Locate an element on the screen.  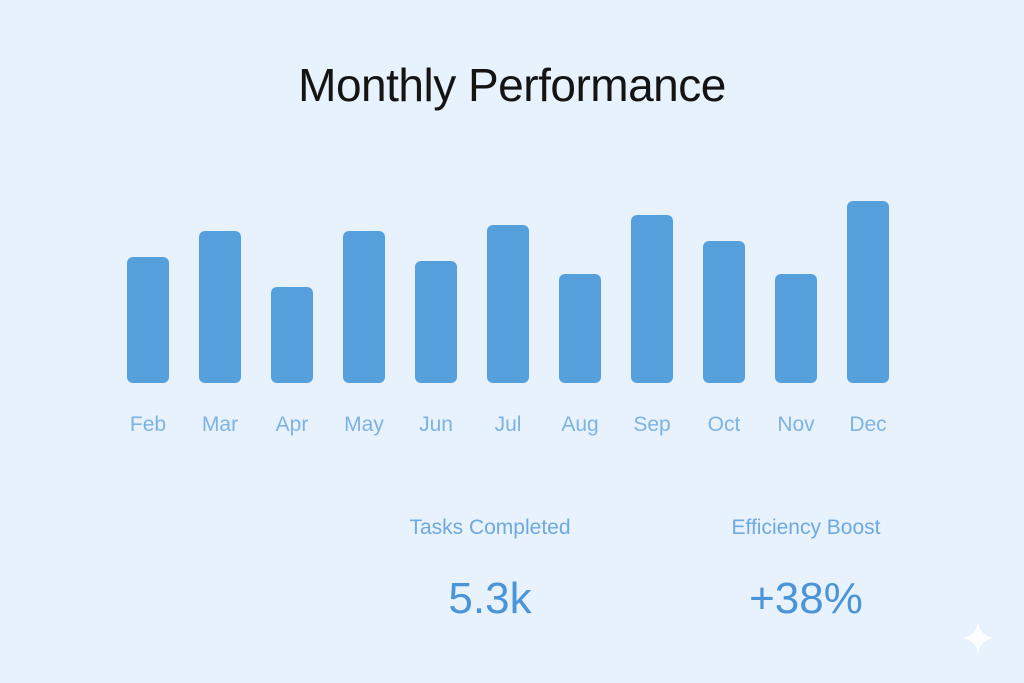
bar-oct is located at coordinates (724, 312).